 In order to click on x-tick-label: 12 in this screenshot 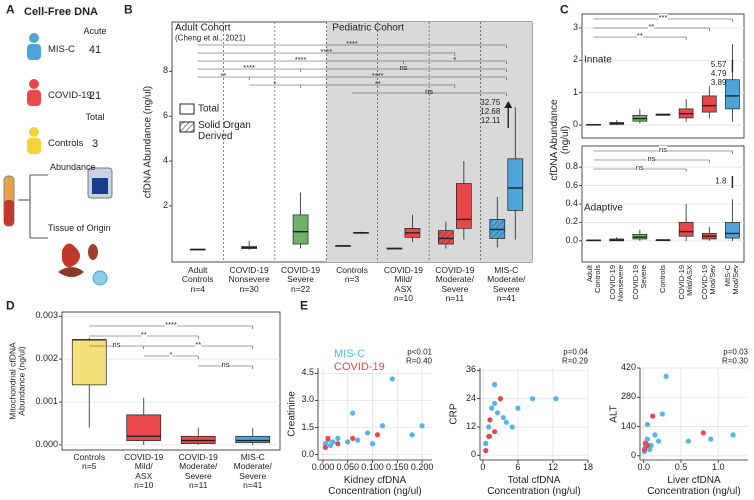, I will do `click(552, 467)`.